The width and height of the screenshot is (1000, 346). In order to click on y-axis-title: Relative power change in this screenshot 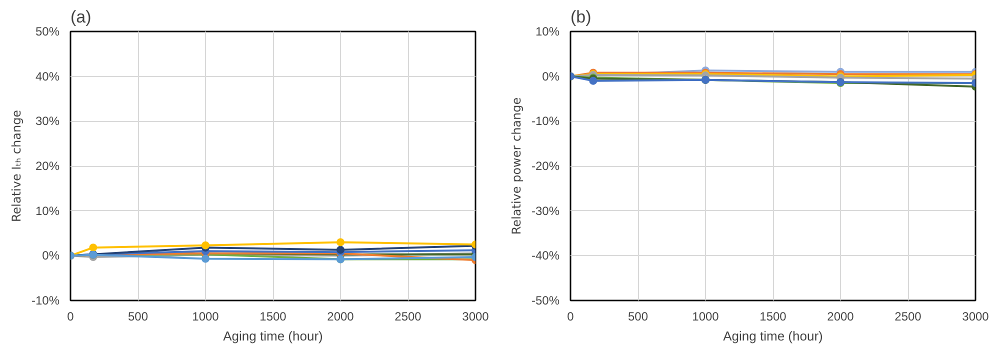, I will do `click(516, 166)`.